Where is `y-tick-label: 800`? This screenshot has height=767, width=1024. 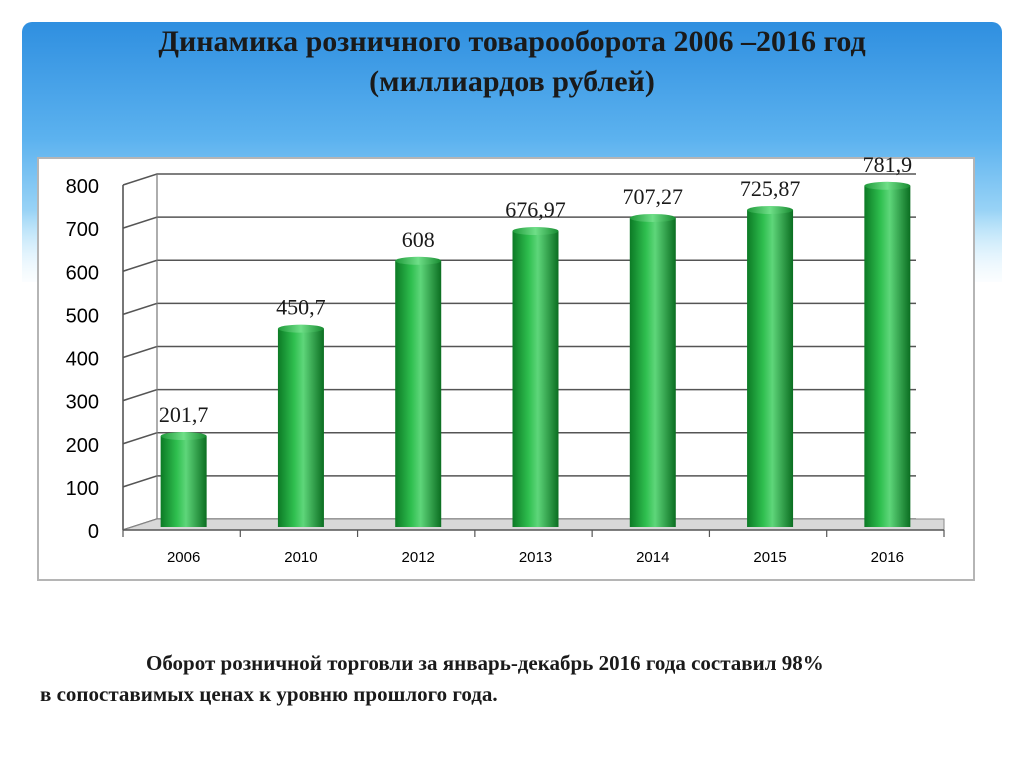 y-tick-label: 800 is located at coordinates (82, 187).